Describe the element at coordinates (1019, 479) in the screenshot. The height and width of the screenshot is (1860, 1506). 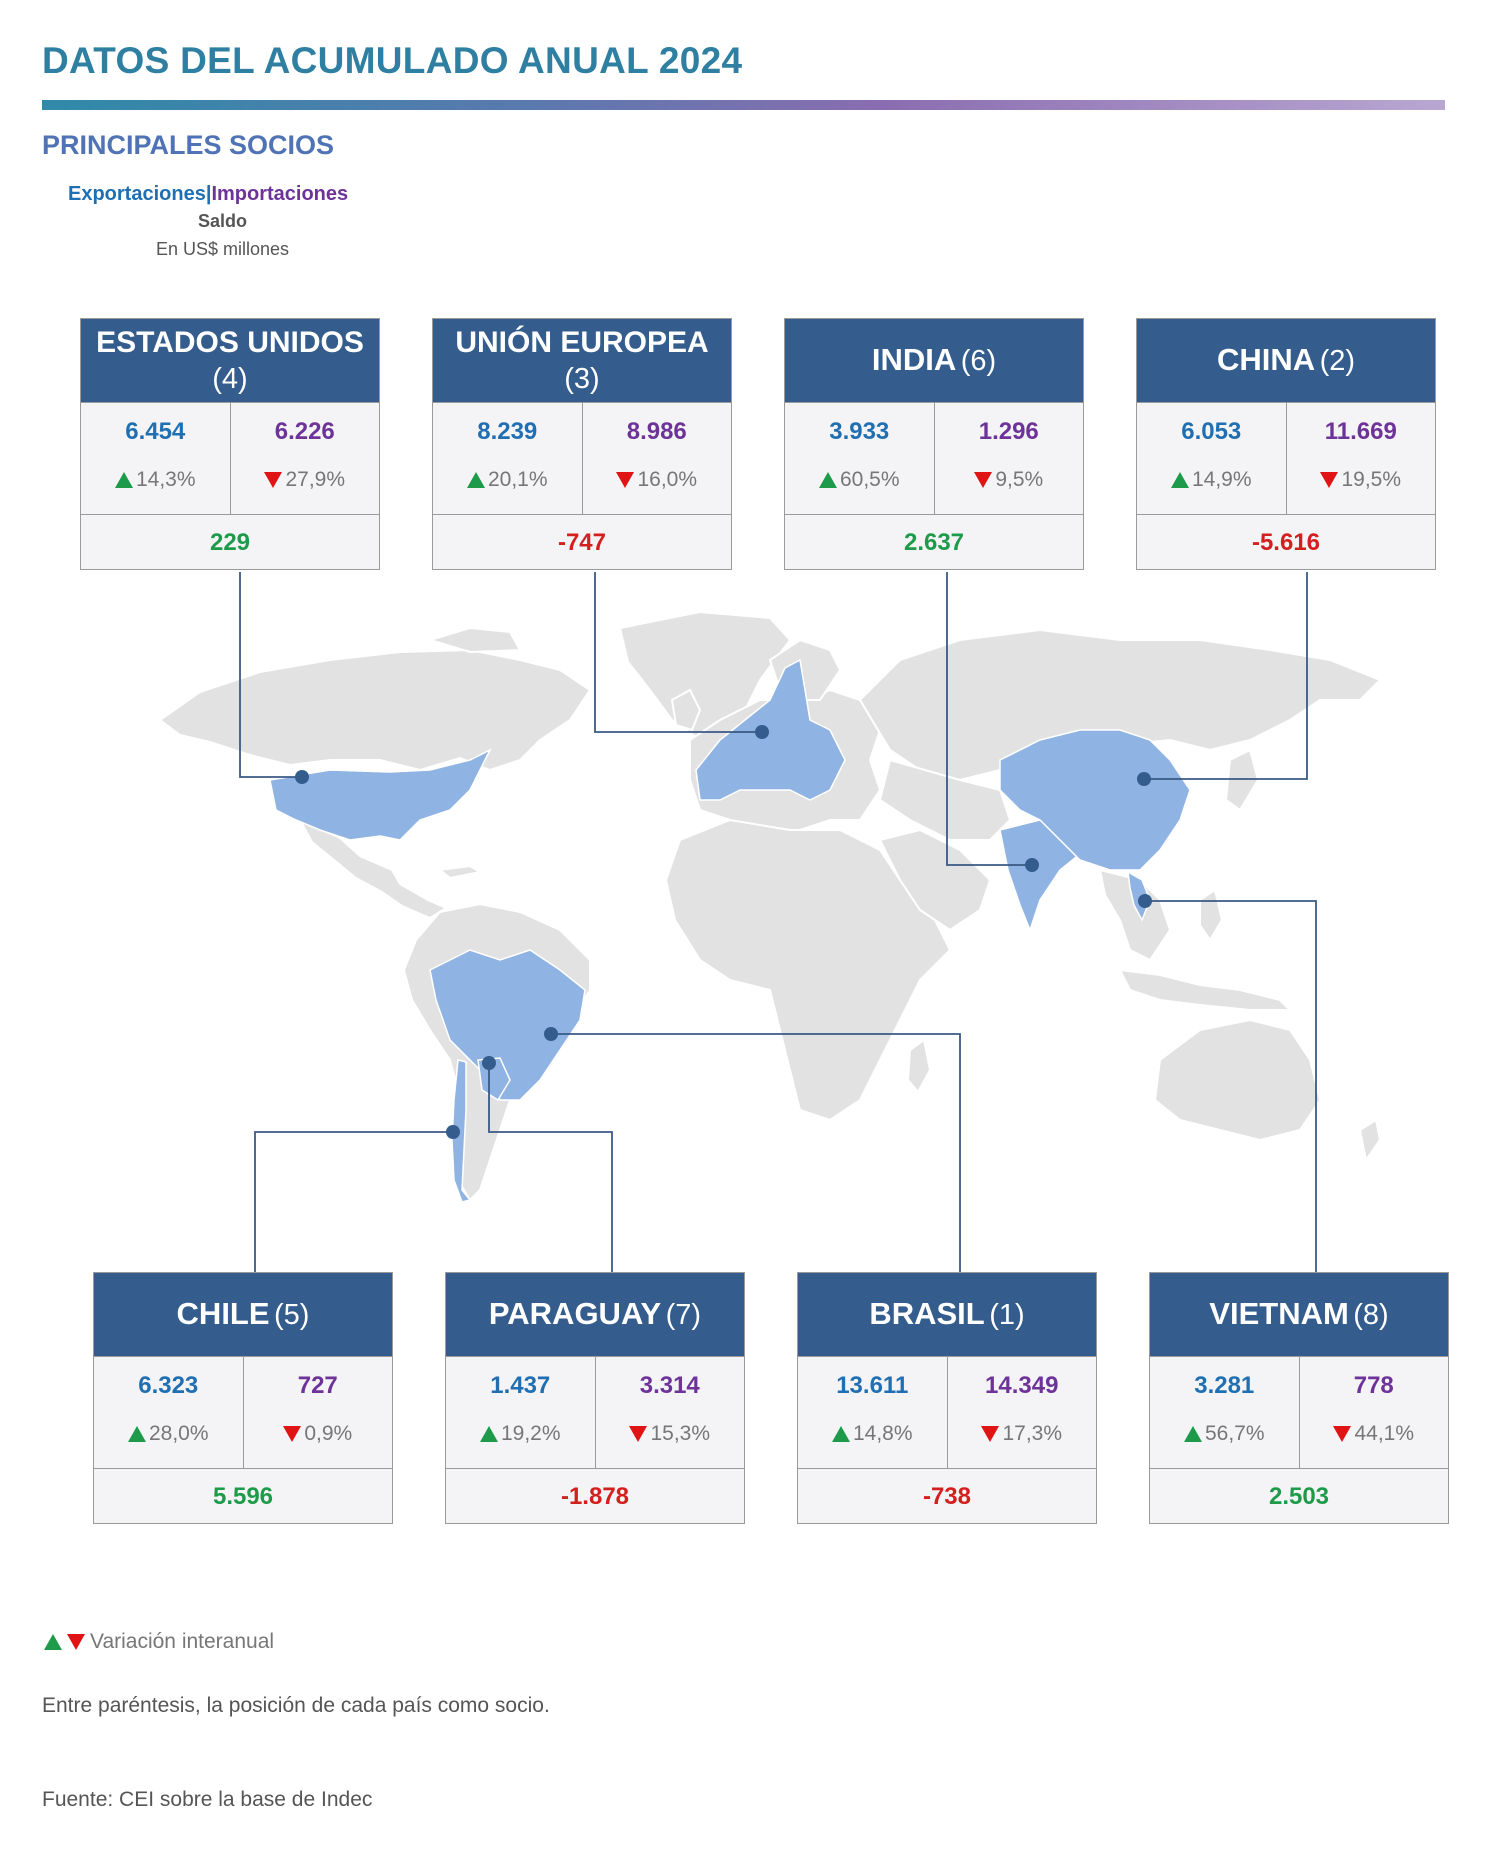
I see `imports-variation: 9,5%` at that location.